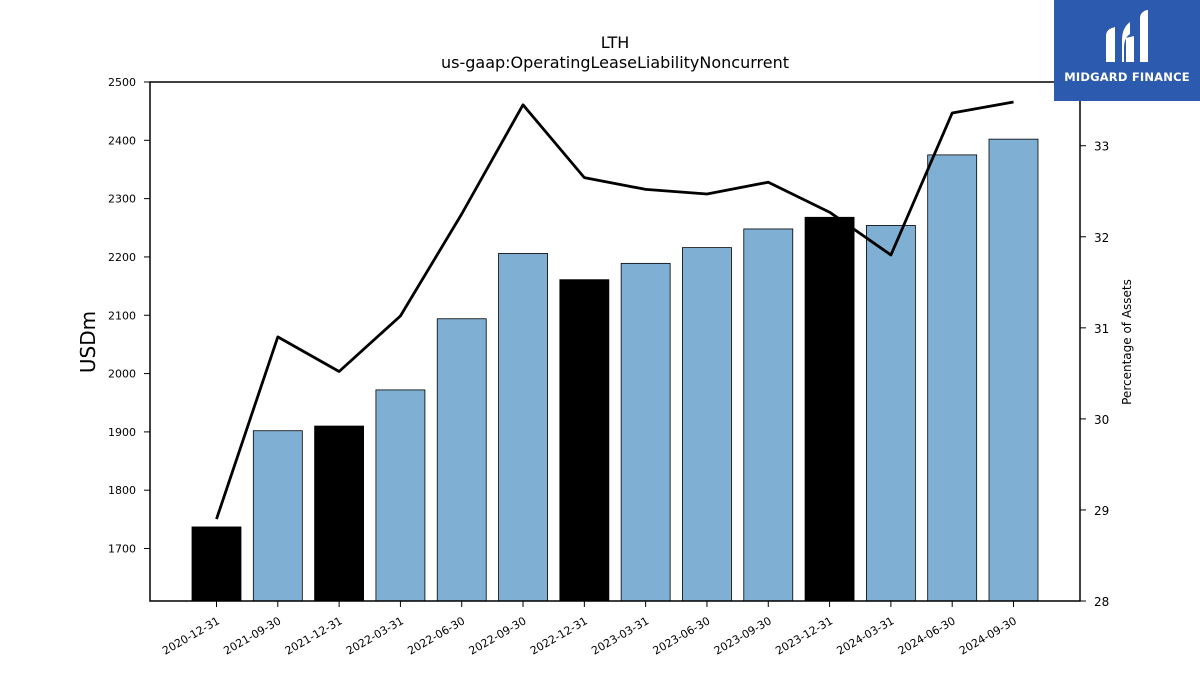 This screenshot has width=1200, height=675. I want to click on y-tick-label: 1700, so click(122, 549).